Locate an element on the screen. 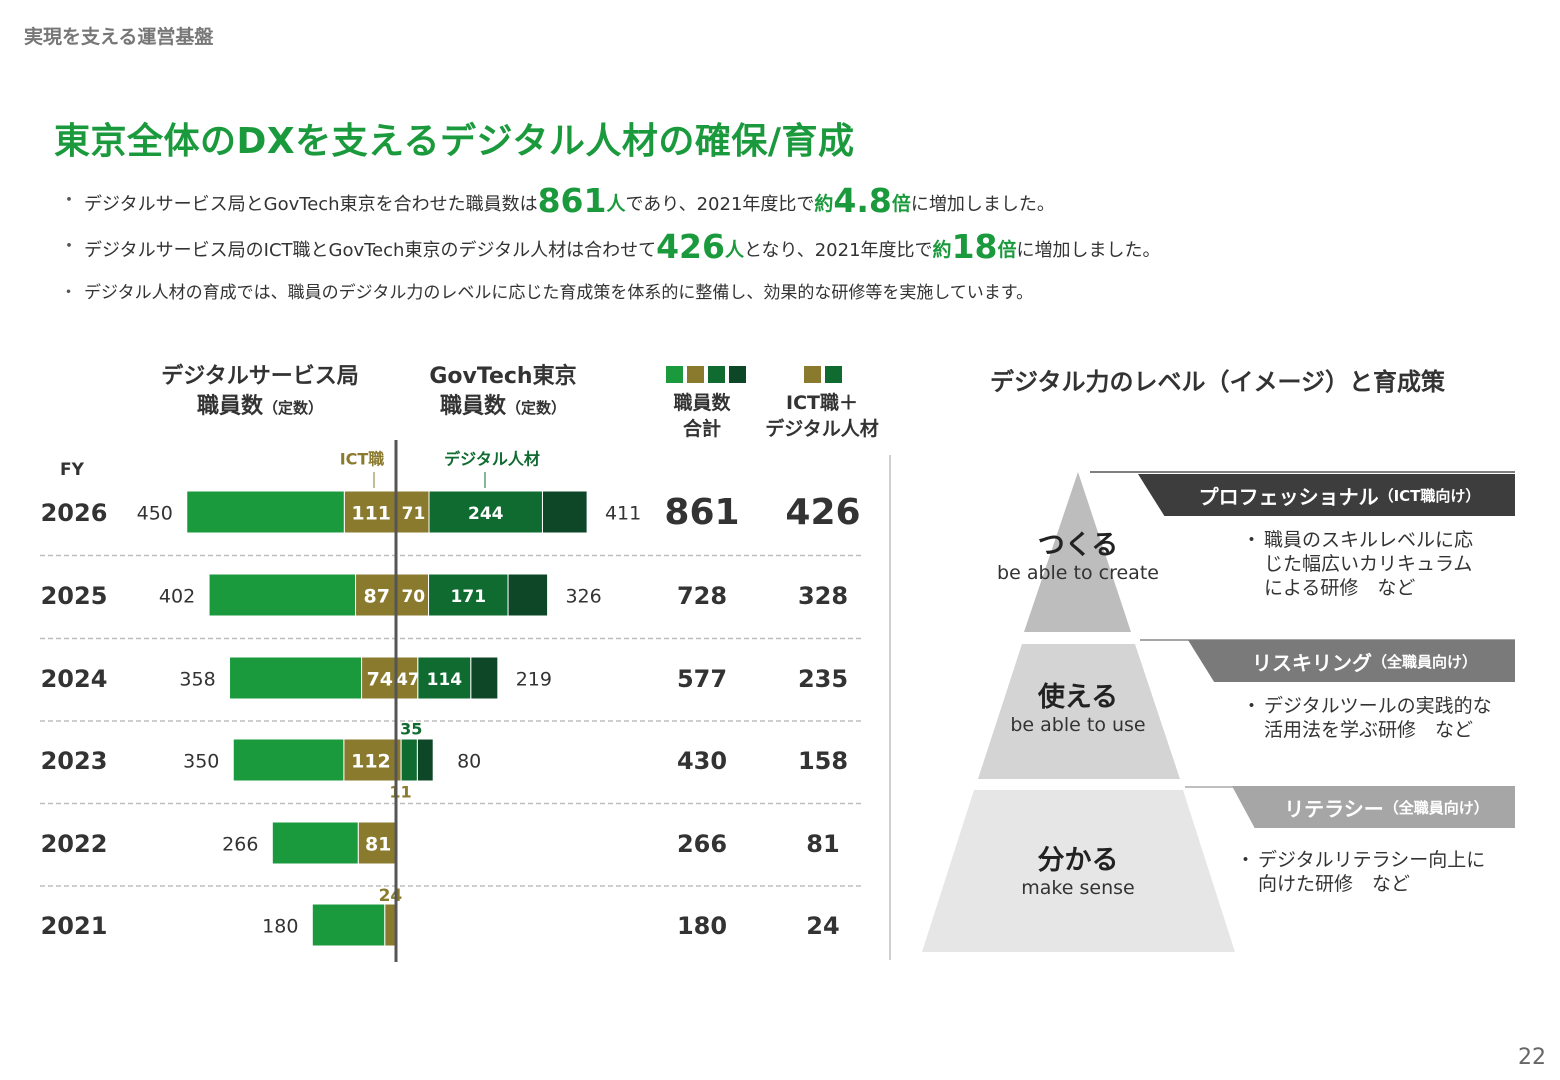 This screenshot has width=1560, height=1080. ict-digital-value: 24 is located at coordinates (822, 926).